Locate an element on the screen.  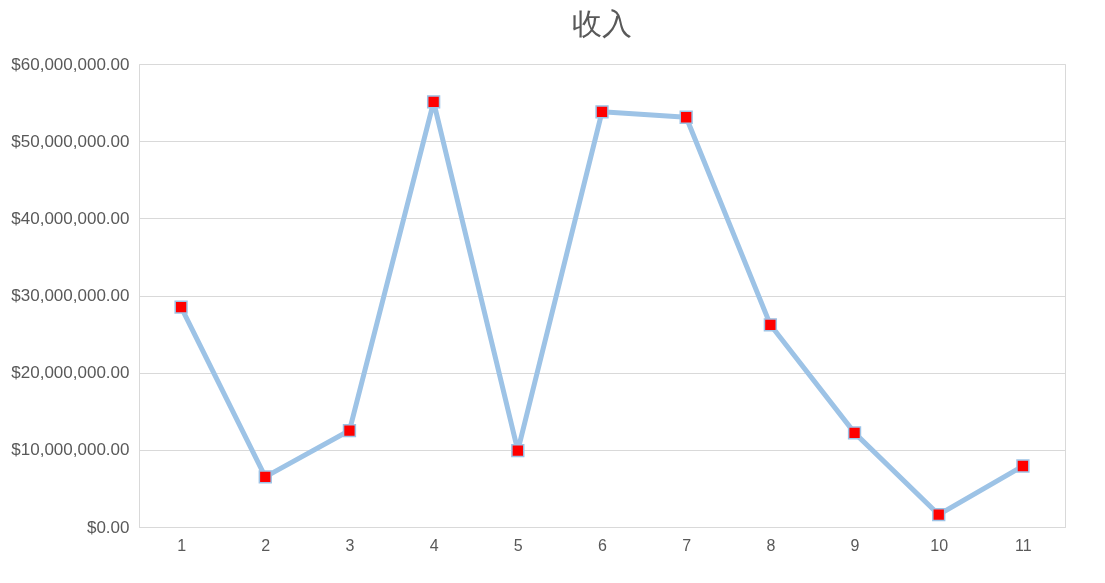
x-tick-label: 4 is located at coordinates (434, 545).